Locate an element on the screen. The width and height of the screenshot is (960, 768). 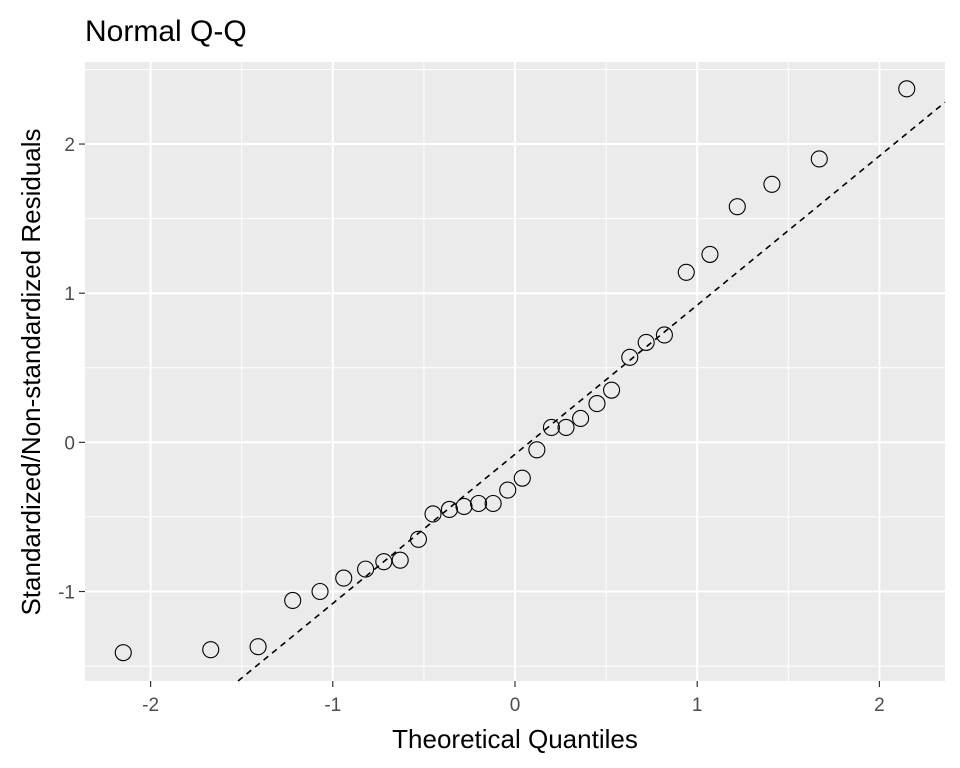
y-tick-label: 2 is located at coordinates (69, 145).